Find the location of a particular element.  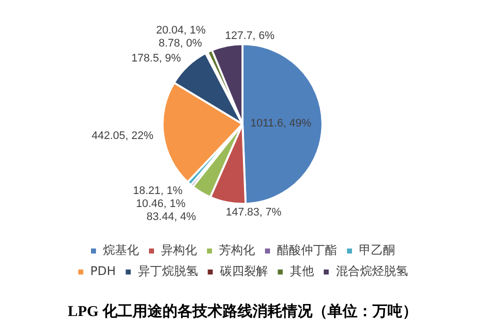

data-label: 442.05, 22% is located at coordinates (123, 136).